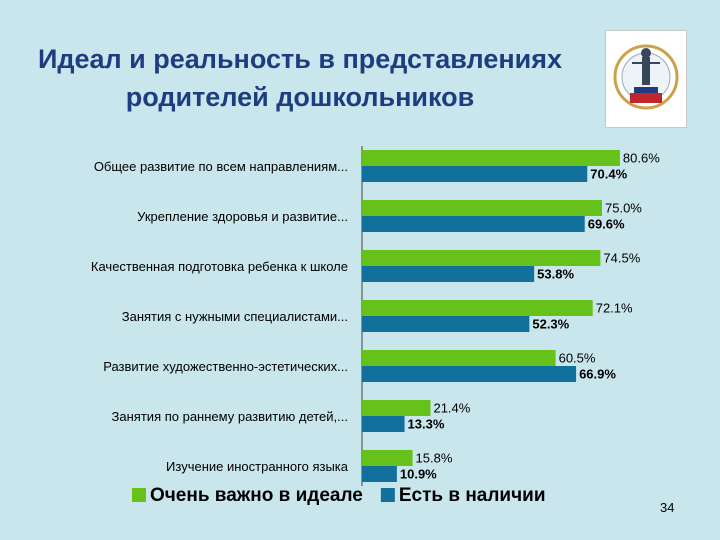  I want to click on actual-value-label: 13.3%, so click(426, 424).